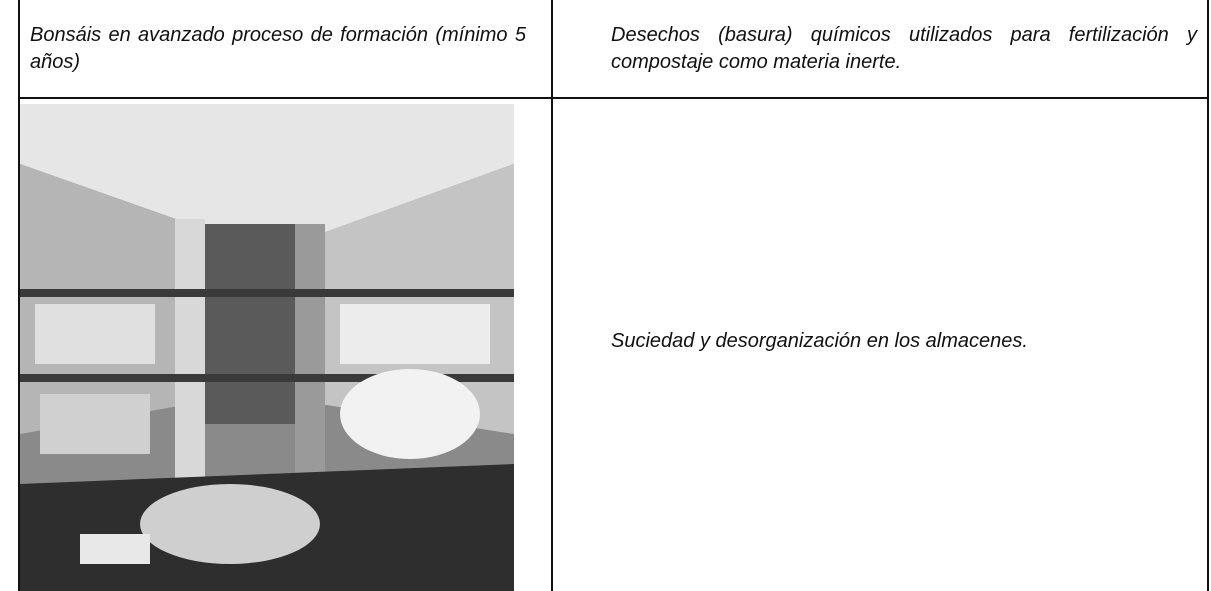 The image size is (1211, 591). I want to click on table-row-divider, so click(613, 98).